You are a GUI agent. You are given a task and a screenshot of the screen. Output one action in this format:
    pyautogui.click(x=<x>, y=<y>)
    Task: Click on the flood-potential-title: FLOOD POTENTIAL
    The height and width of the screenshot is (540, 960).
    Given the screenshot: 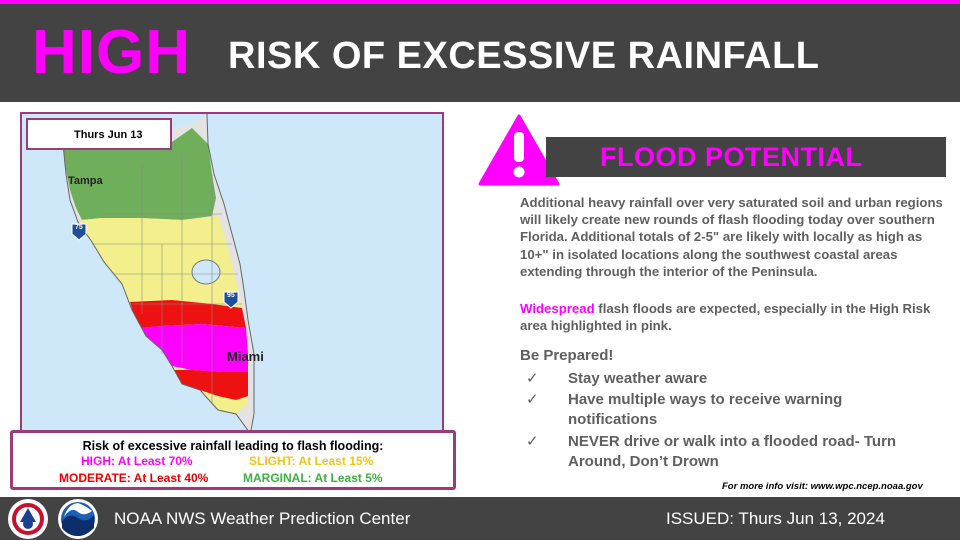 What is the action you would take?
    pyautogui.click(x=731, y=157)
    